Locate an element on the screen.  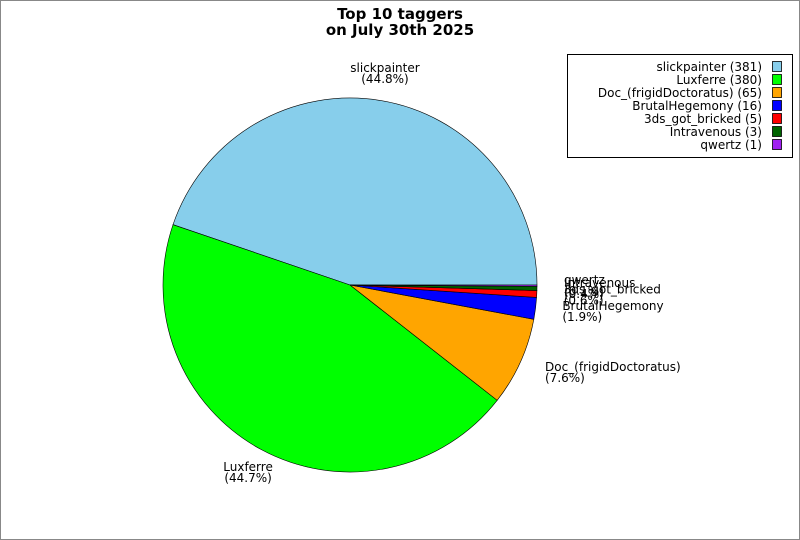
slice-label: slickpainter is located at coordinates (384, 68).